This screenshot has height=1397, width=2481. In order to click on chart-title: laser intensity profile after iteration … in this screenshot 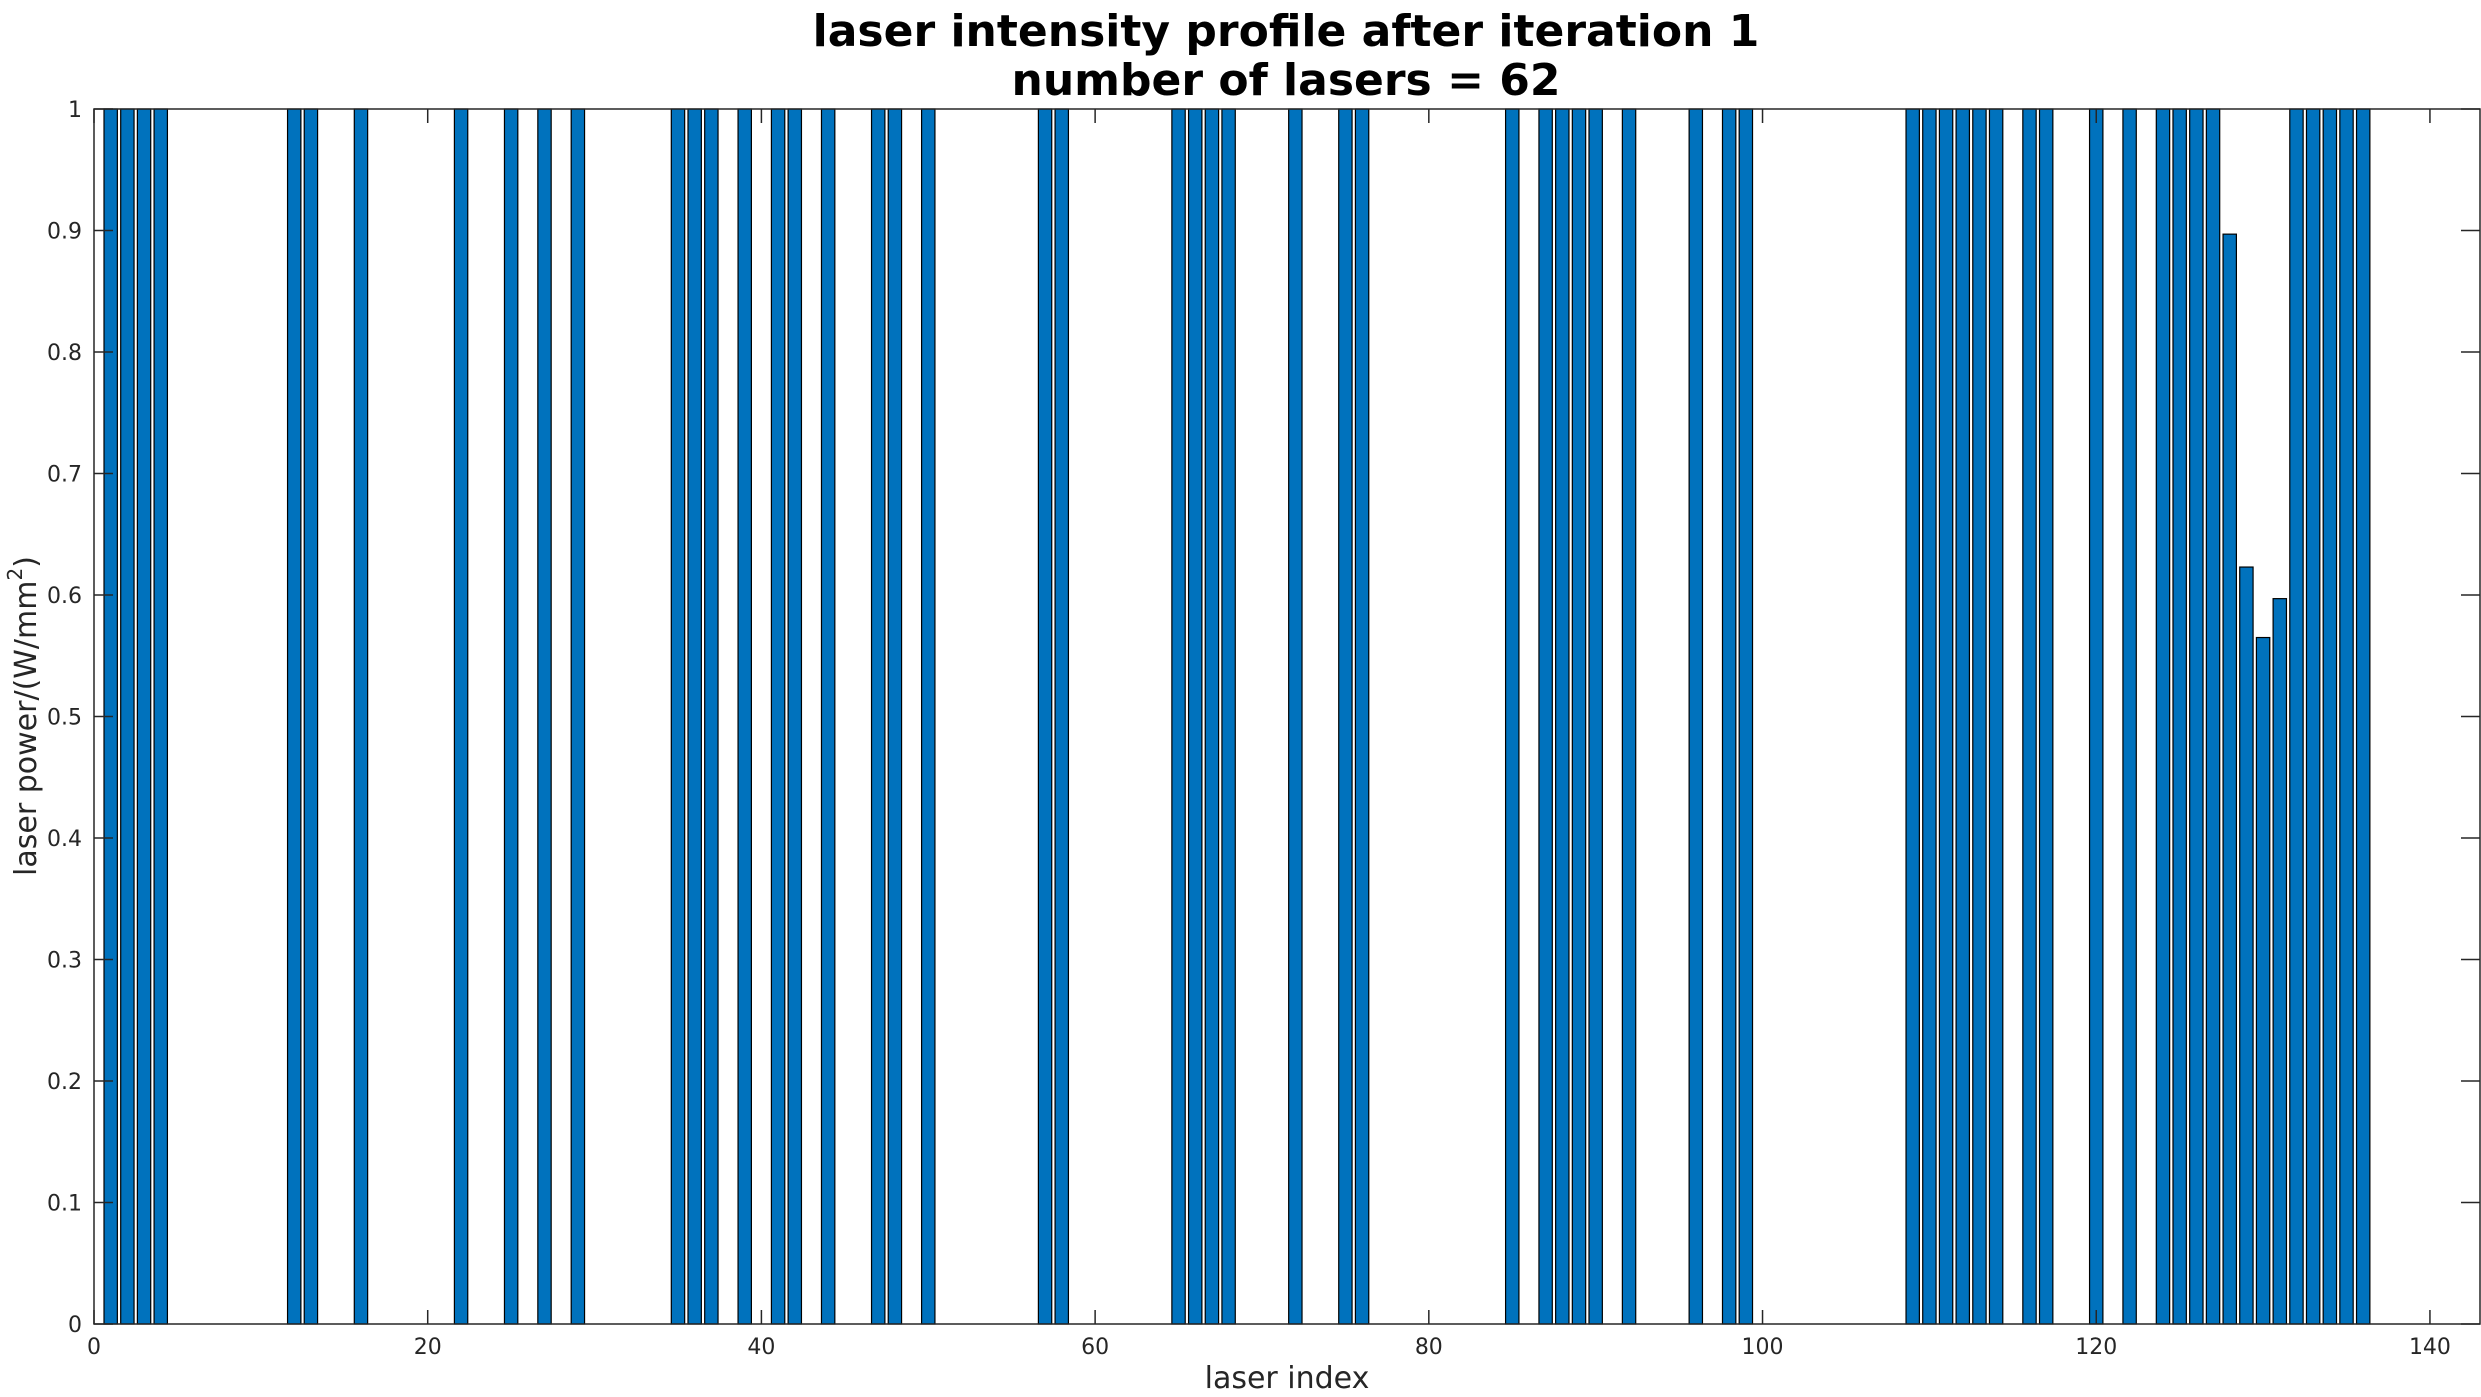, I will do `click(1286, 31)`.